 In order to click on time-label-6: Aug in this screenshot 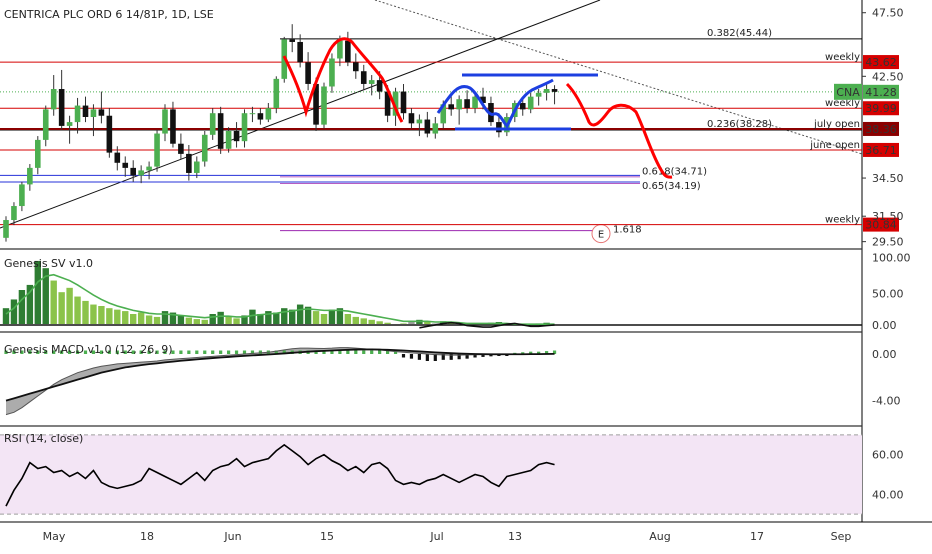, I will do `click(659, 536)`.